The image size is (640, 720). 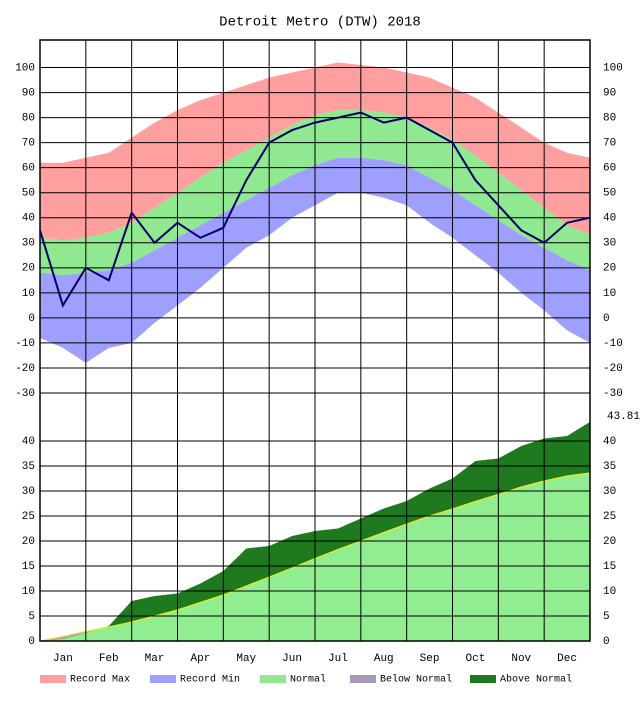 What do you see at coordinates (609, 567) in the screenshot?
I see `y-tick-label-right: 15` at bounding box center [609, 567].